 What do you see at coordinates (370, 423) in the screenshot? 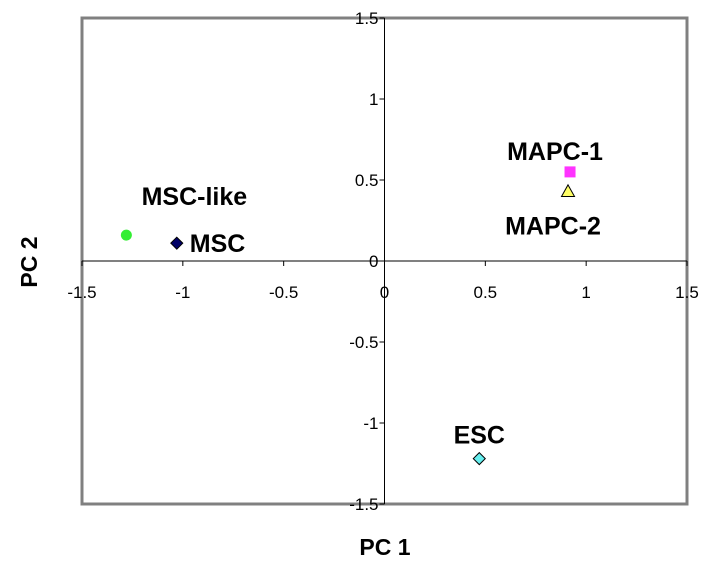
I see `y-tick-label: -1` at bounding box center [370, 423].